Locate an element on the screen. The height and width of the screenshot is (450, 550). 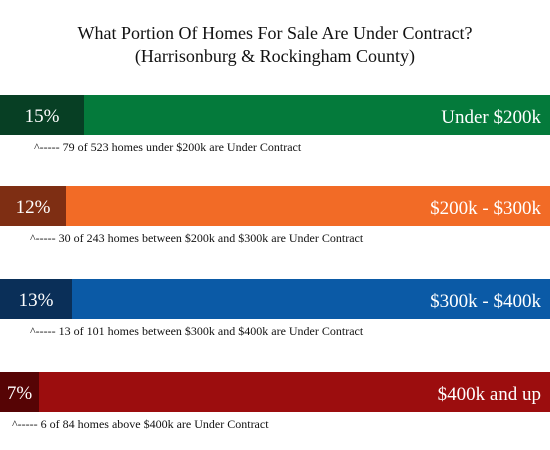
category-label-2: $200k - $300k is located at coordinates (485, 208).